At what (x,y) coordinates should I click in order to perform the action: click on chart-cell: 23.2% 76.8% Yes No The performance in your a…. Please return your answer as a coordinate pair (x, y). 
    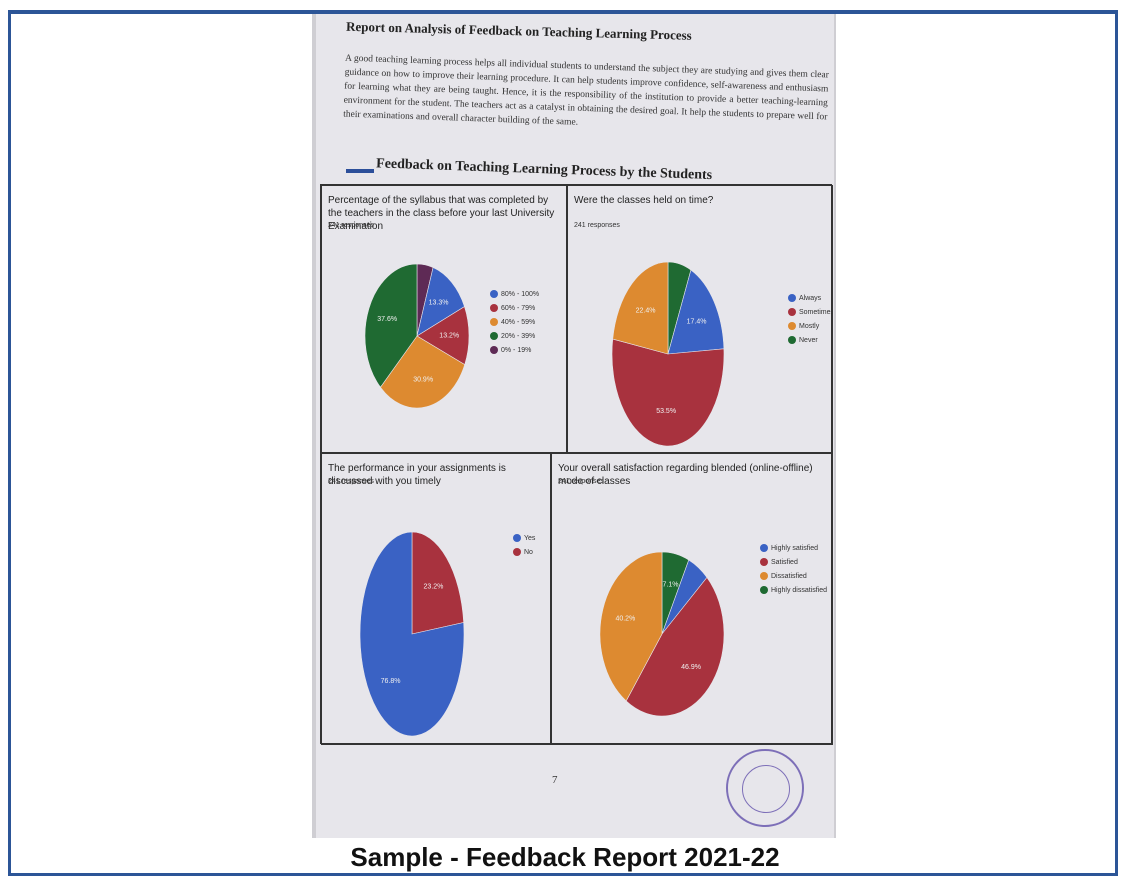
    Looking at the image, I should click on (436, 599).